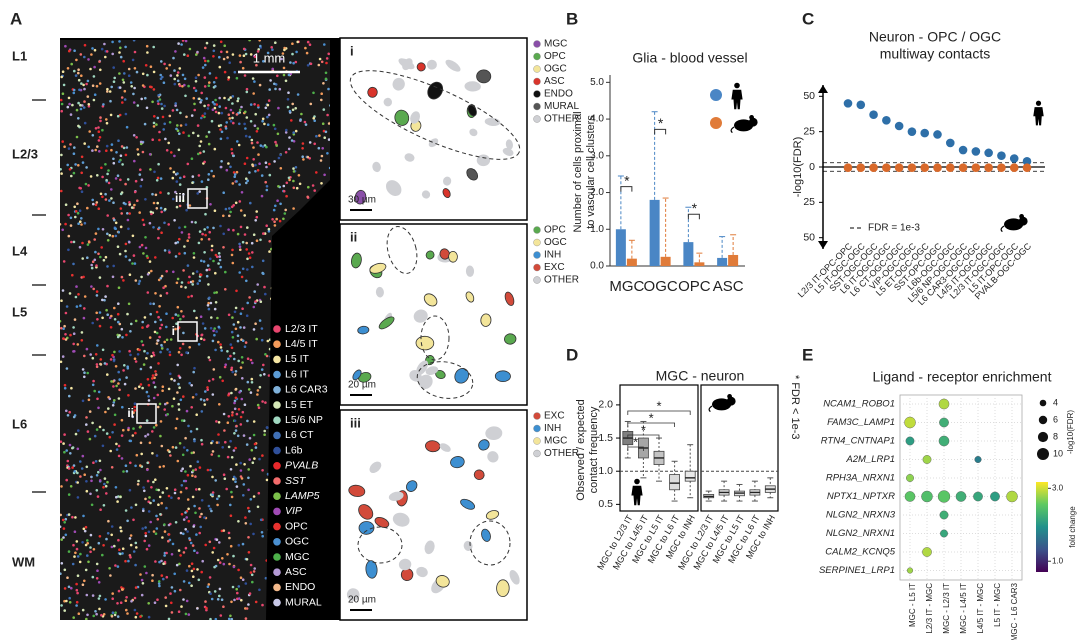 Image resolution: width=1080 pixels, height=640 pixels. Describe the element at coordinates (180, 198) in the screenshot. I see `region-label: iii` at that location.